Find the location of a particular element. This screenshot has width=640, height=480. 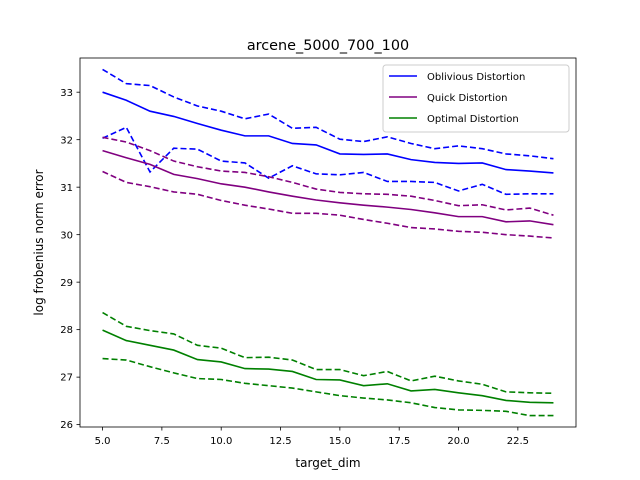

optimal-distortion-legend-label: Optimal Distortion is located at coordinates (473, 119).